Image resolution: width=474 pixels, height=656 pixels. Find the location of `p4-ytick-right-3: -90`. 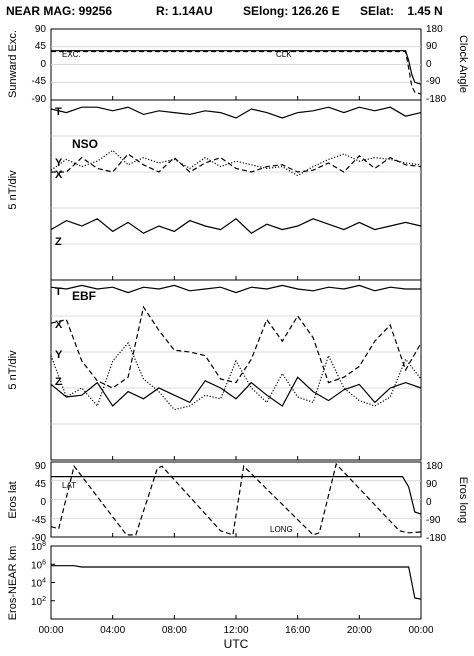

p4-ytick-right-3: -90 is located at coordinates (433, 520).